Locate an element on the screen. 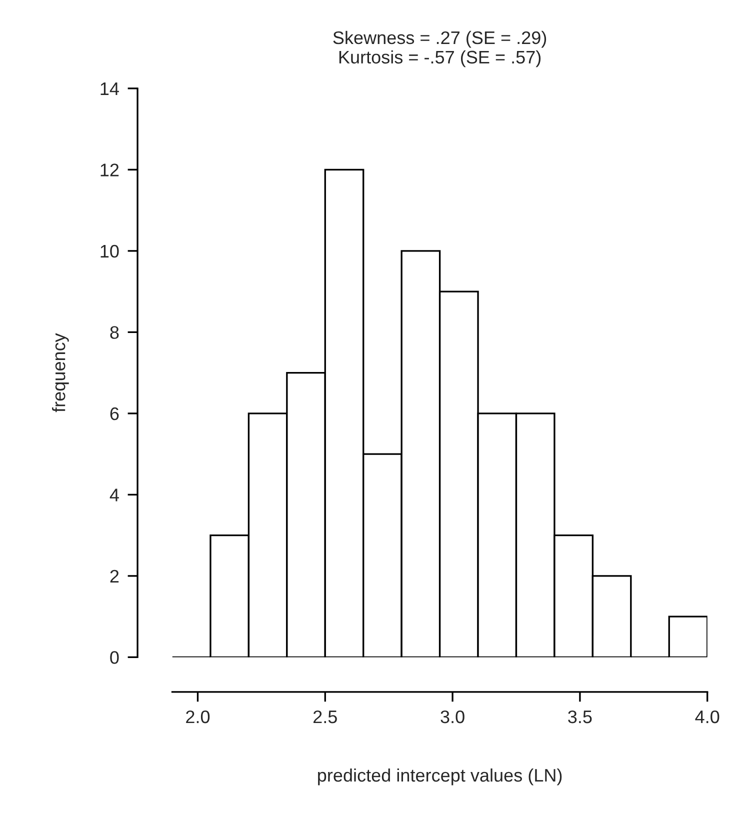 The width and height of the screenshot is (733, 834). y-tick-label: 8 is located at coordinates (114, 332).